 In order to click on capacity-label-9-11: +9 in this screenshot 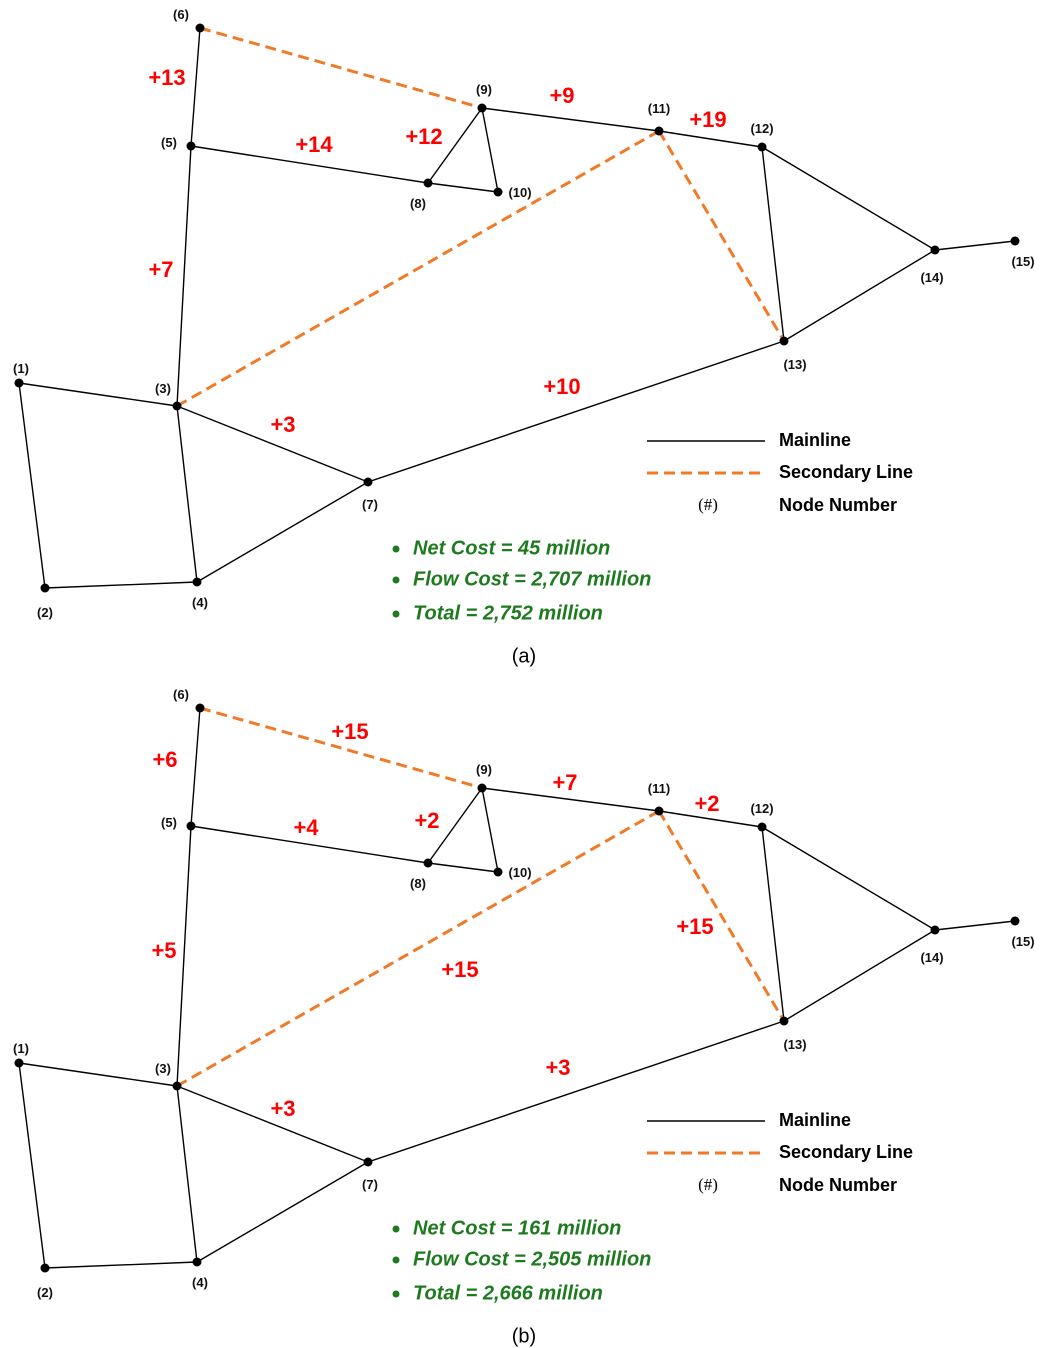, I will do `click(561, 95)`.